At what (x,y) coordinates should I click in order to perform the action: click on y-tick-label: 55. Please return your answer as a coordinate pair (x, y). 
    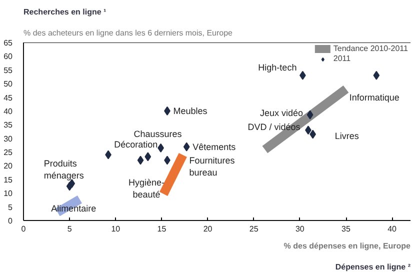
    Looking at the image, I should click on (9, 70).